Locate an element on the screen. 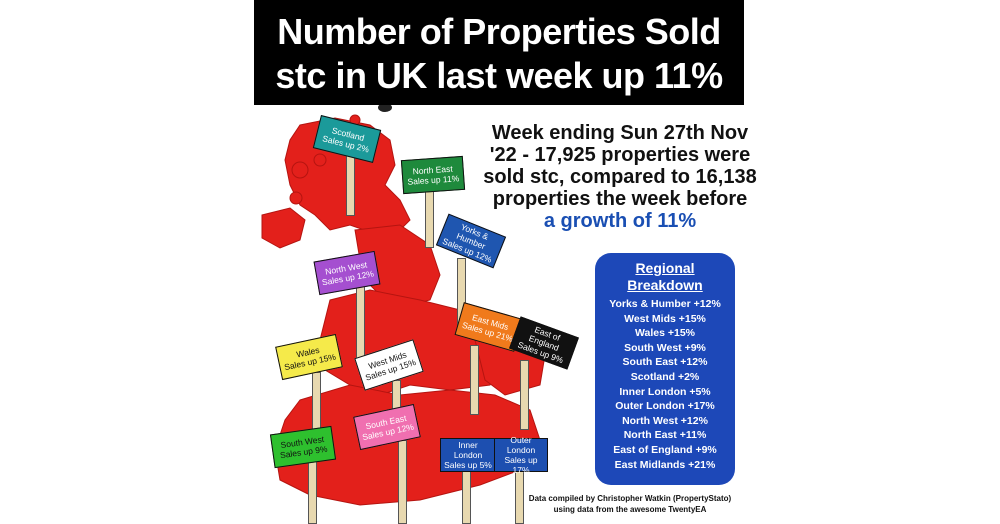 The width and height of the screenshot is (1000, 524). growth-highlight: a growth of 11% is located at coordinates (620, 221).